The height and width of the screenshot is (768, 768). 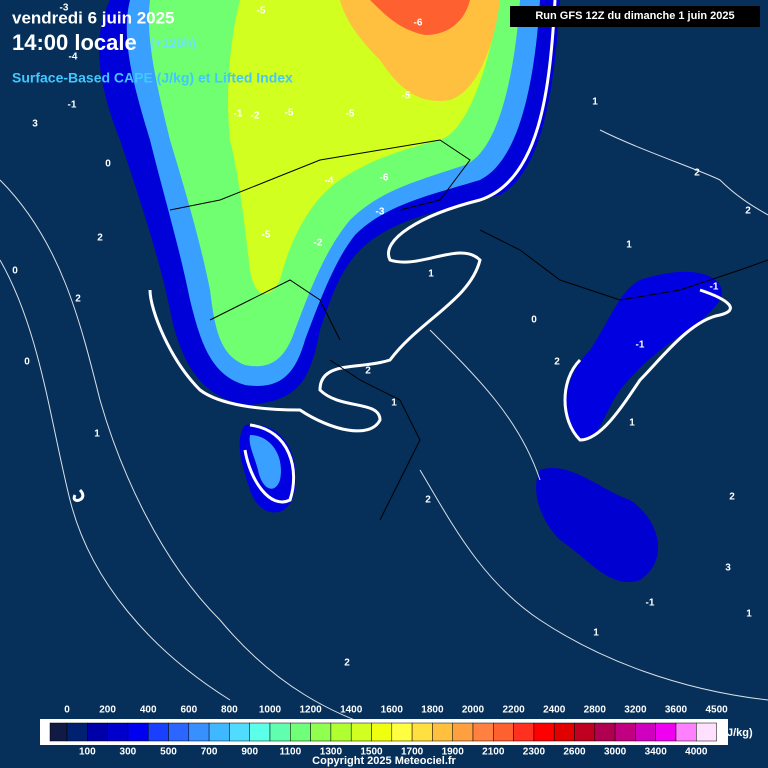 What do you see at coordinates (209, 752) in the screenshot?
I see `colorbar-label: 700` at bounding box center [209, 752].